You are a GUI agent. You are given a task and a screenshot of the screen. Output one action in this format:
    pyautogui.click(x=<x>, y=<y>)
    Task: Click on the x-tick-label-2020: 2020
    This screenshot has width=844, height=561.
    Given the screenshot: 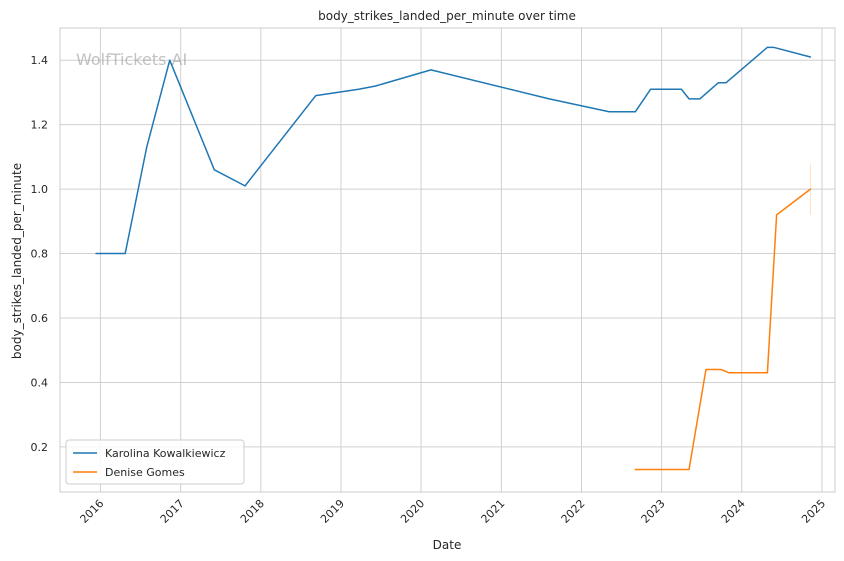 What is the action you would take?
    pyautogui.click(x=412, y=511)
    